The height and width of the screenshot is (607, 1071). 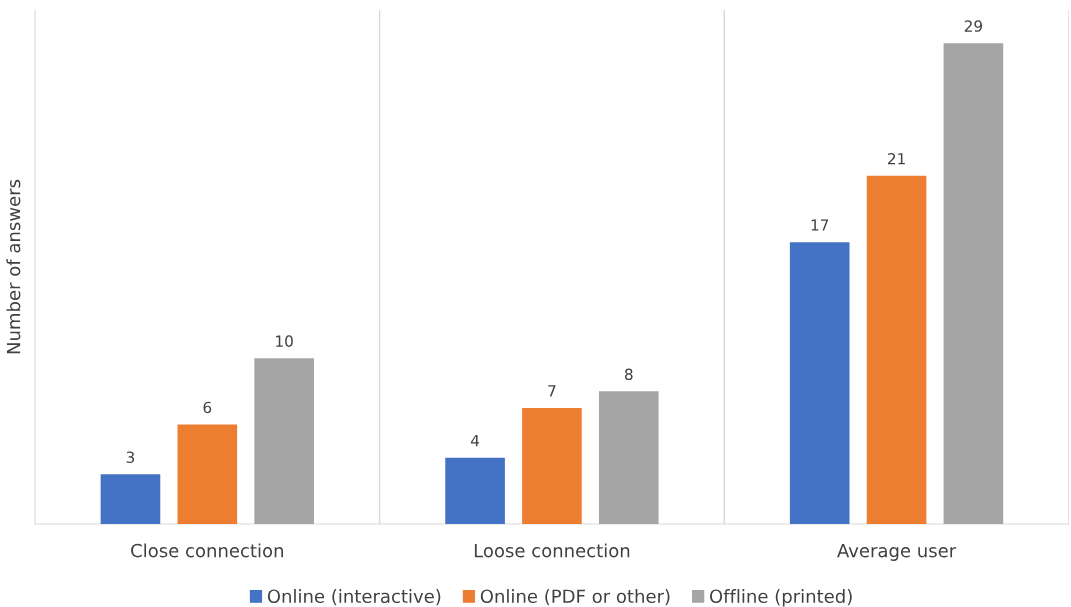 I want to click on legend-label: Offline (printed), so click(x=780, y=598).